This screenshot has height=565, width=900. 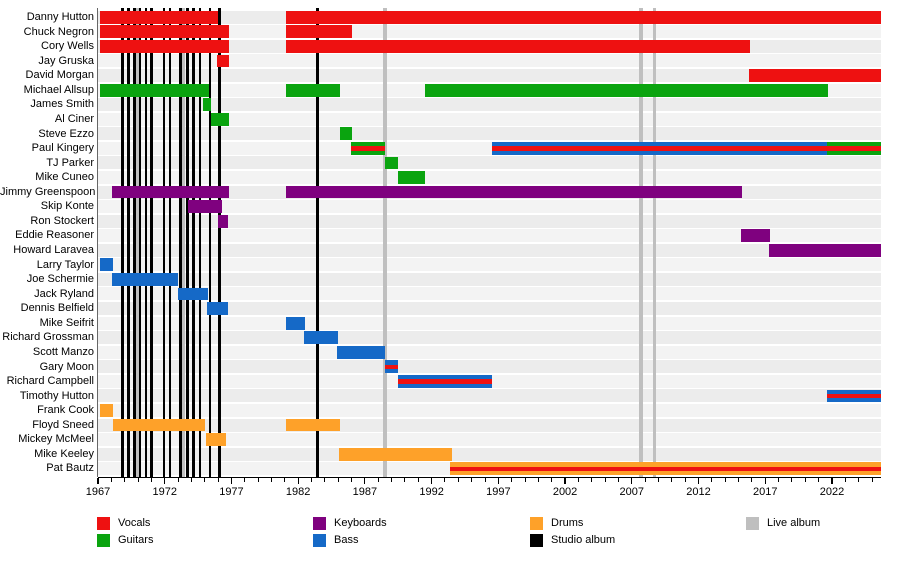 I want to click on member-label: Steve Ezzo, so click(x=66, y=133).